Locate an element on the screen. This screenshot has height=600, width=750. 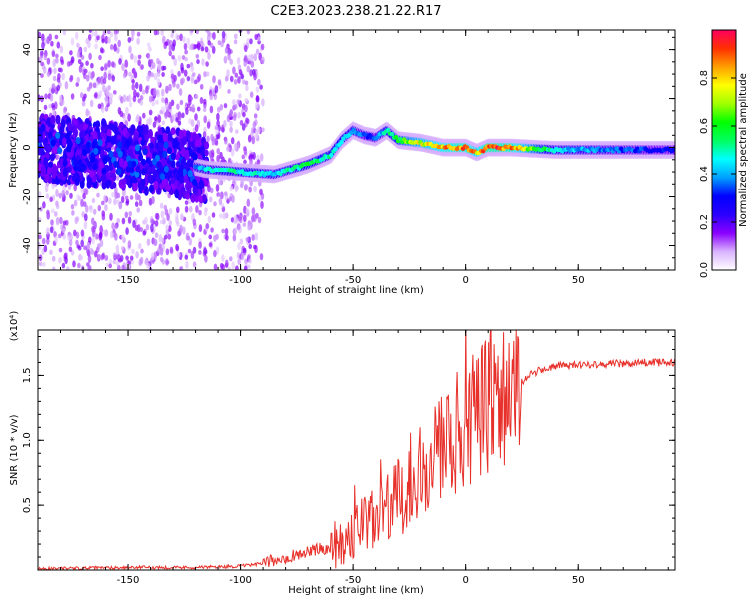
snr-x-label: Height of straight line (km) is located at coordinates (356, 590).